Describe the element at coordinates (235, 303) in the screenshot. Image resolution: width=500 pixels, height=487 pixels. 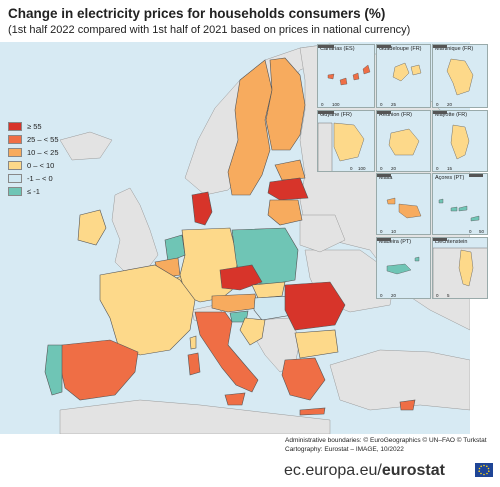
I see `country-austria` at that location.